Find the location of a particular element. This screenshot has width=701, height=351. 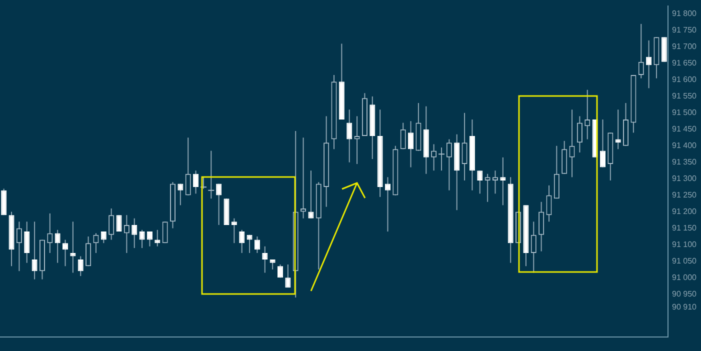

y-tick-label: 91 500 is located at coordinates (685, 113).